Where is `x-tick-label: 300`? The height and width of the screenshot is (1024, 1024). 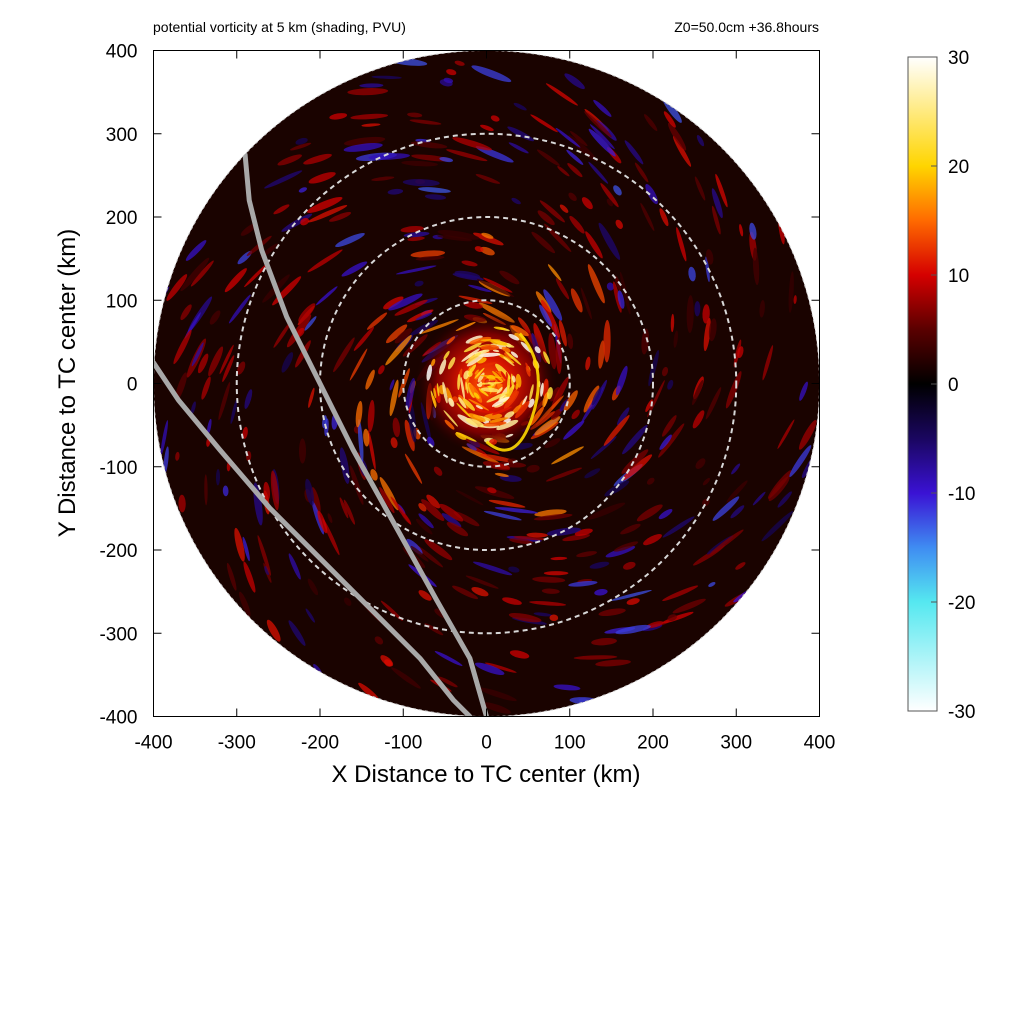
x-tick-label: 300 is located at coordinates (736, 743).